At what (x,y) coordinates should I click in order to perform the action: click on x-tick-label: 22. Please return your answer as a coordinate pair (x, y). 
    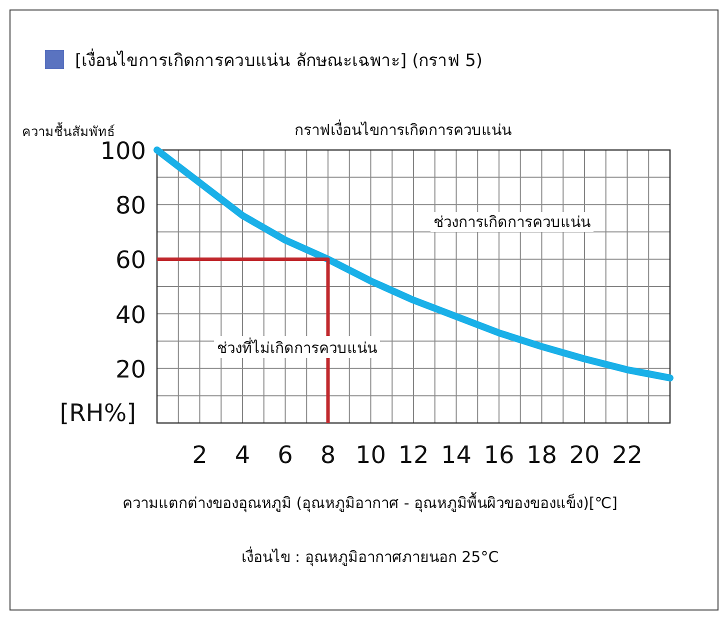
    Looking at the image, I should click on (627, 455).